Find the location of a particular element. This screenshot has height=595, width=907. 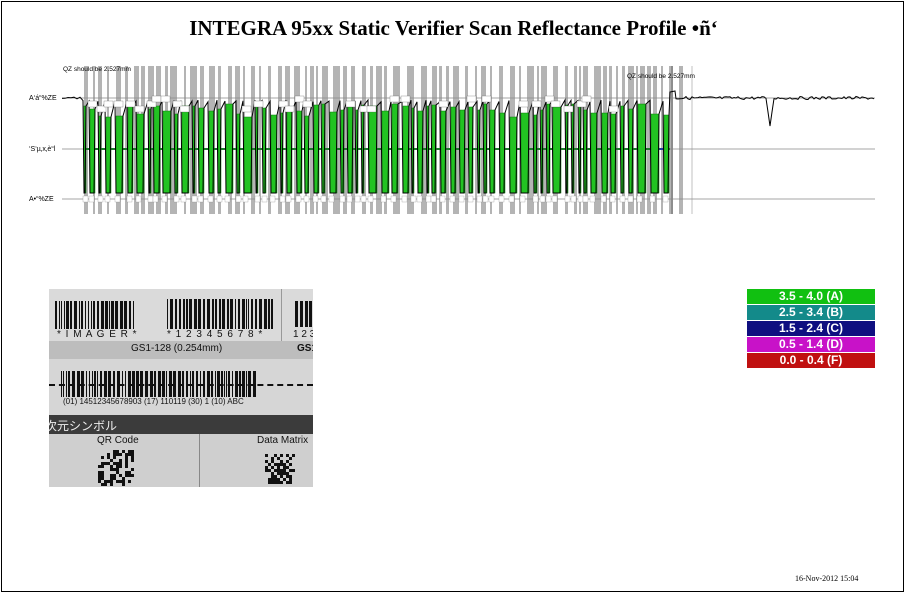

digits-caption: * 1 2 3 4 5 6 7 8 * is located at coordinates (215, 334).